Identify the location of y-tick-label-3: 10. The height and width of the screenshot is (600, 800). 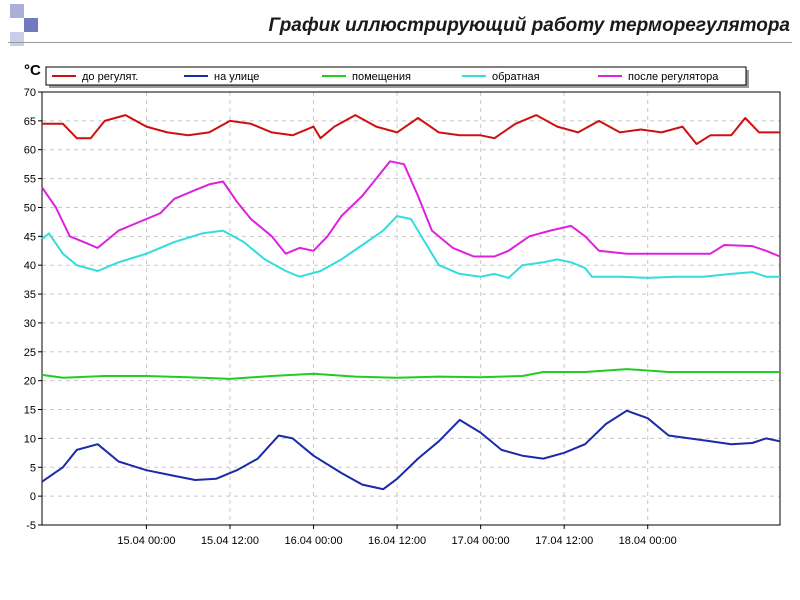
(30, 439).